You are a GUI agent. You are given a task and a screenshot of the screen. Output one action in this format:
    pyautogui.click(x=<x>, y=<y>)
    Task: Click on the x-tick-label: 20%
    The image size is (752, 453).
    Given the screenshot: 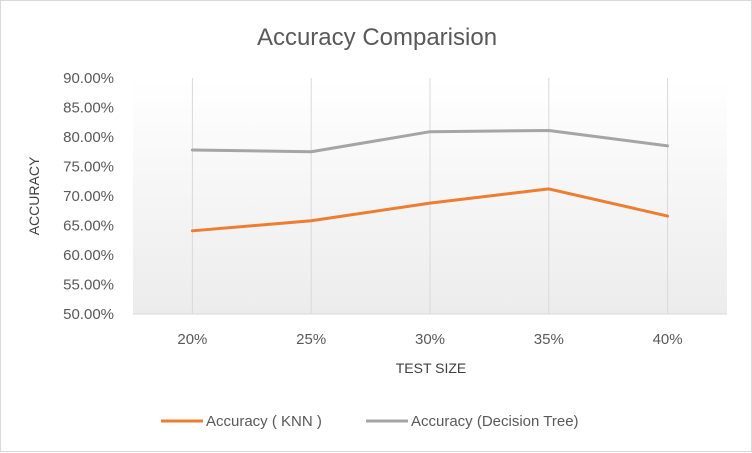 What is the action you would take?
    pyautogui.click(x=192, y=339)
    